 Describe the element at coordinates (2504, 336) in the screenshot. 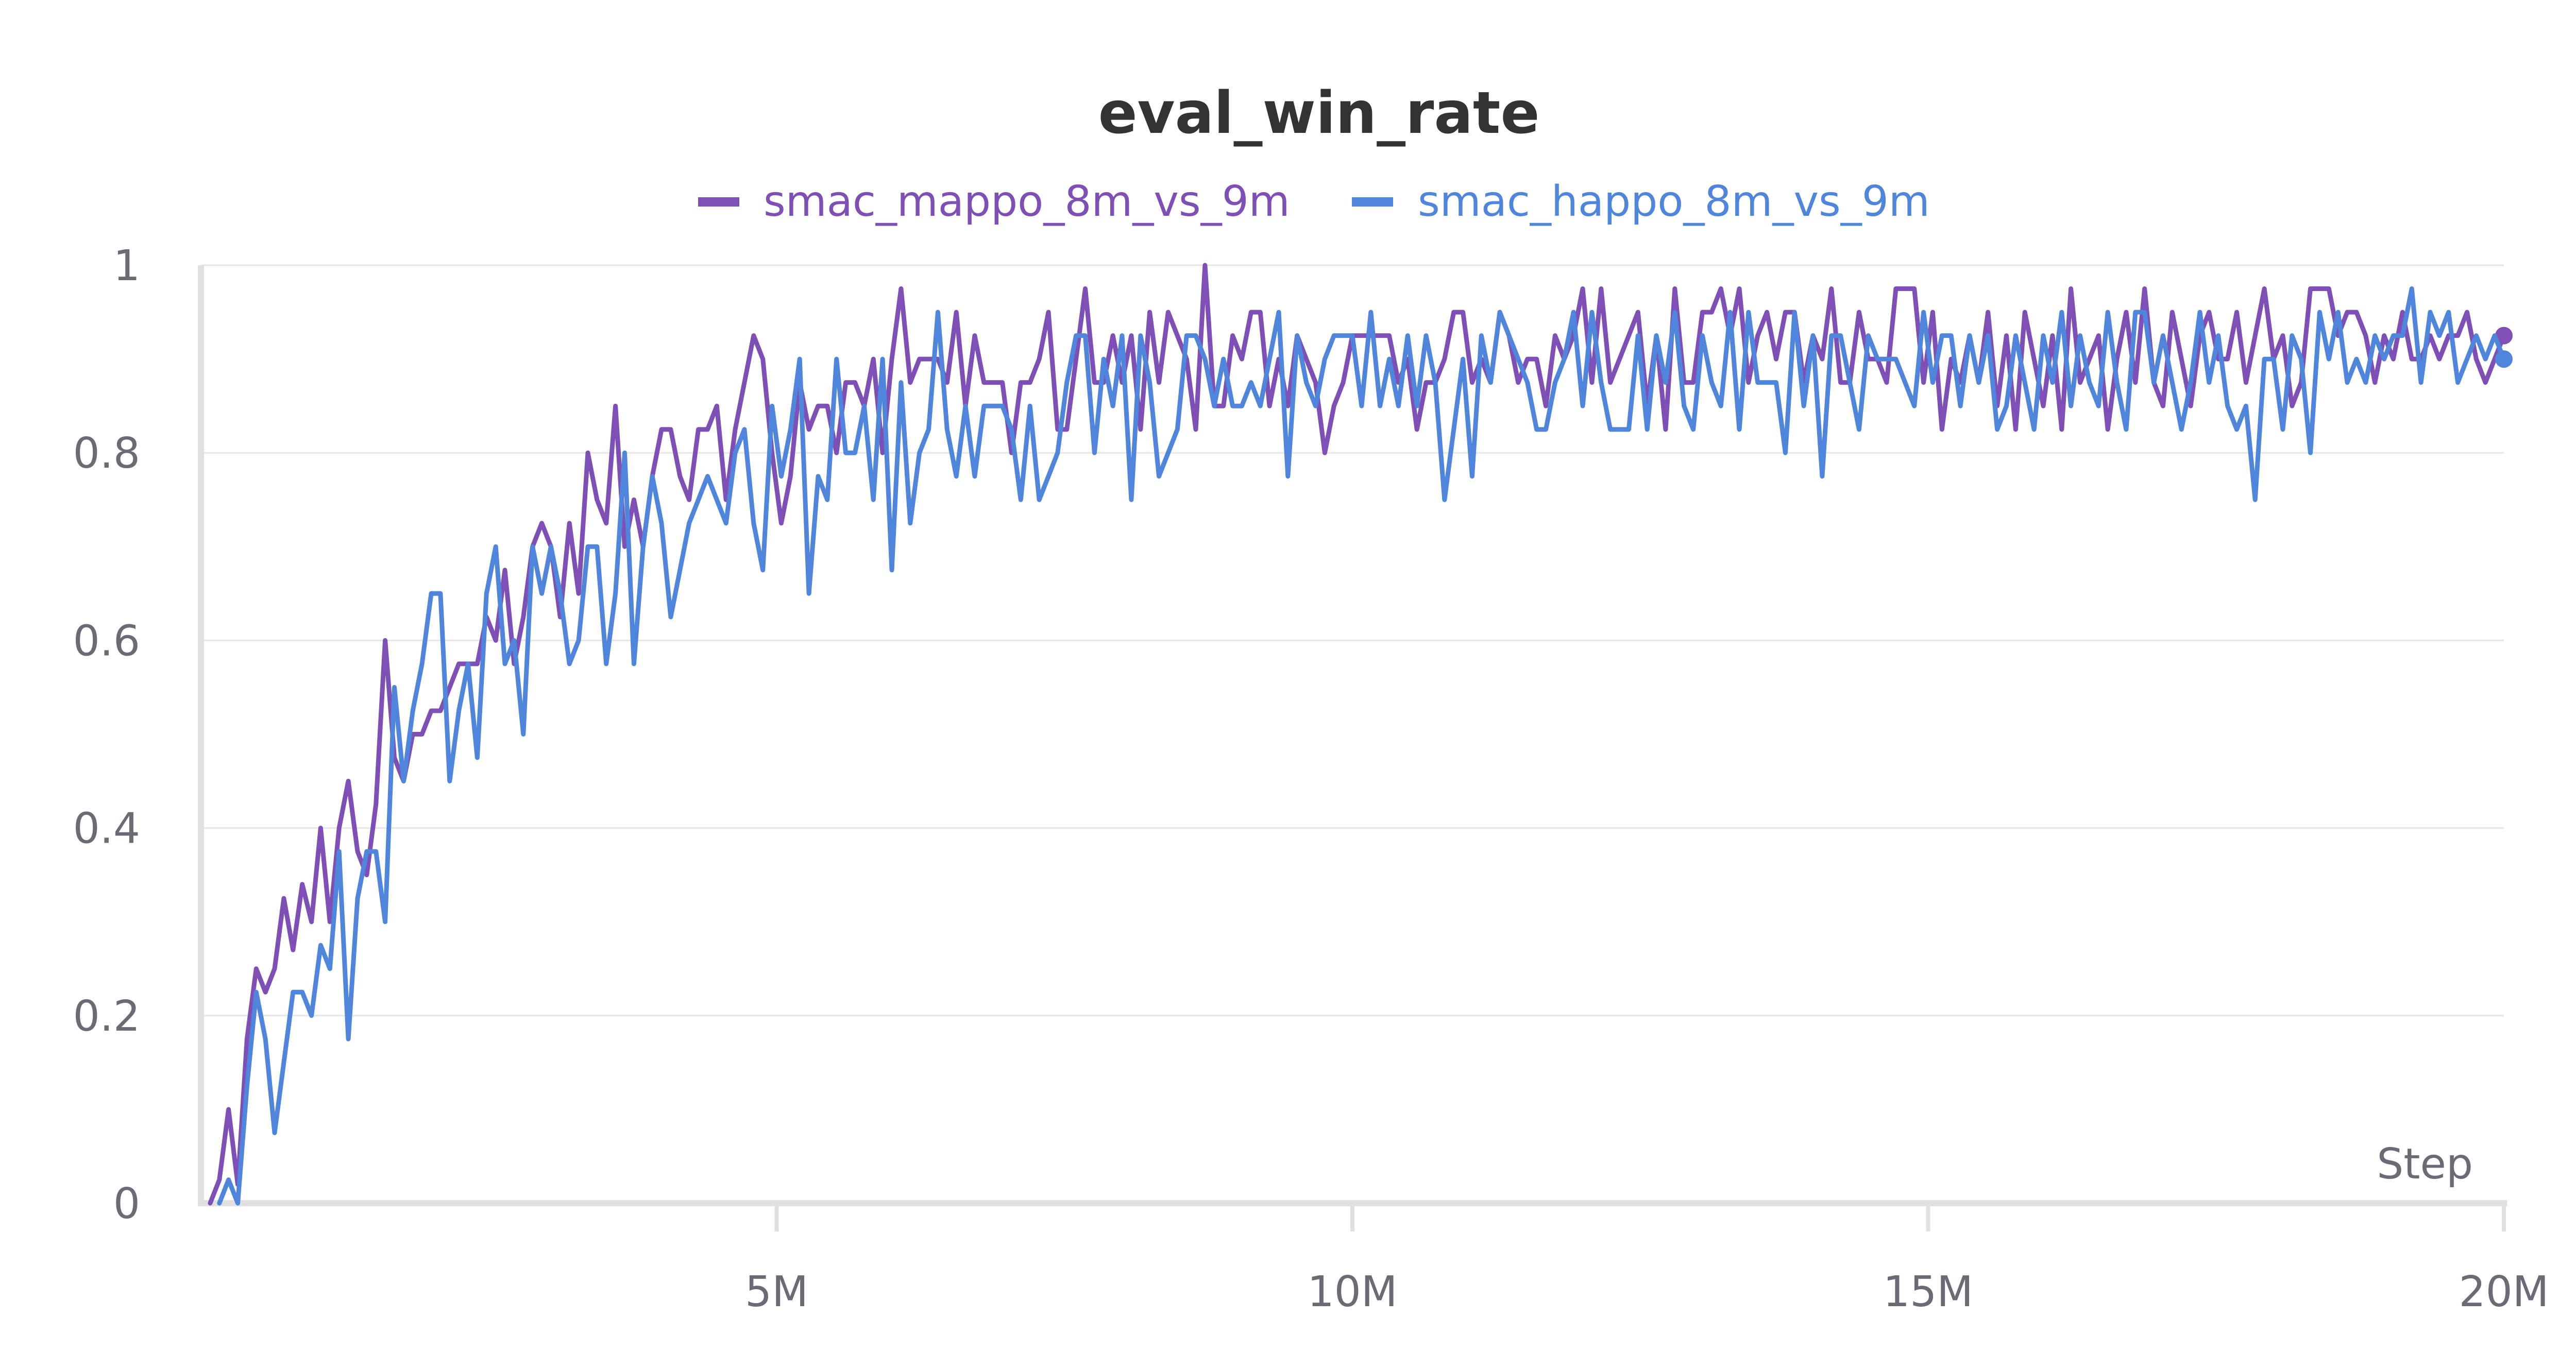

I see `series-end-point-mappo` at that location.